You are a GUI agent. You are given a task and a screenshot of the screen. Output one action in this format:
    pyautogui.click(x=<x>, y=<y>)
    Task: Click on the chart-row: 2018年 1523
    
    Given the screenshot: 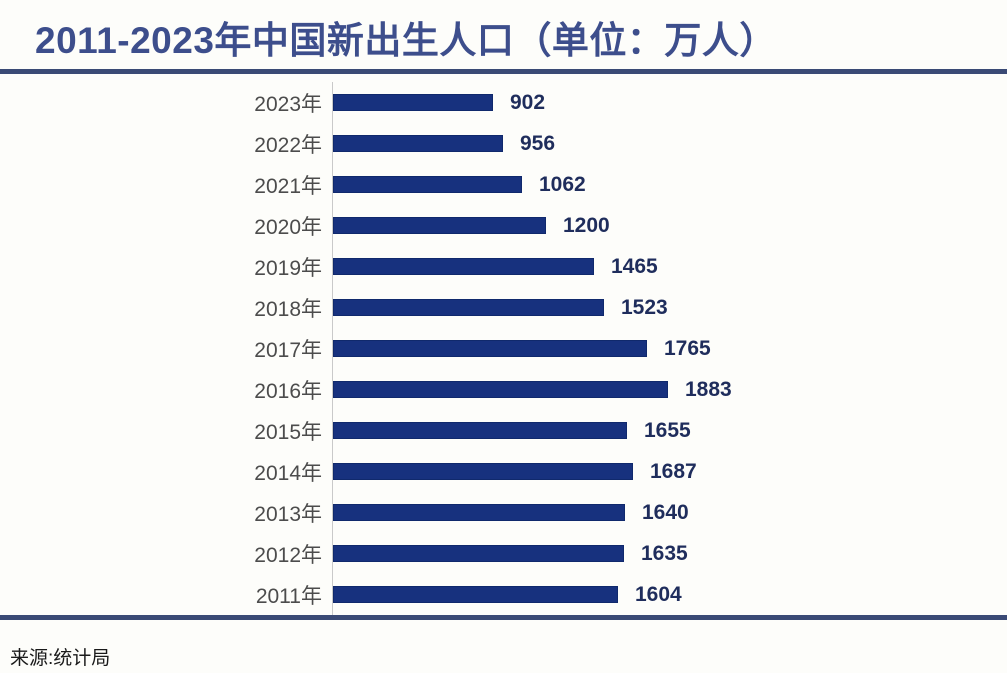 What is the action you would take?
    pyautogui.click(x=503, y=307)
    